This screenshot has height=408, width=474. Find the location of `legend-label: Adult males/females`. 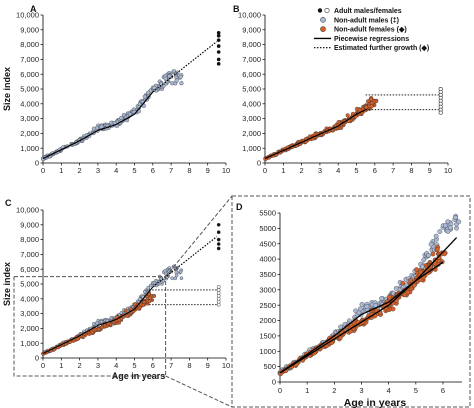

legend-label: Adult males/females is located at coordinates (368, 11).